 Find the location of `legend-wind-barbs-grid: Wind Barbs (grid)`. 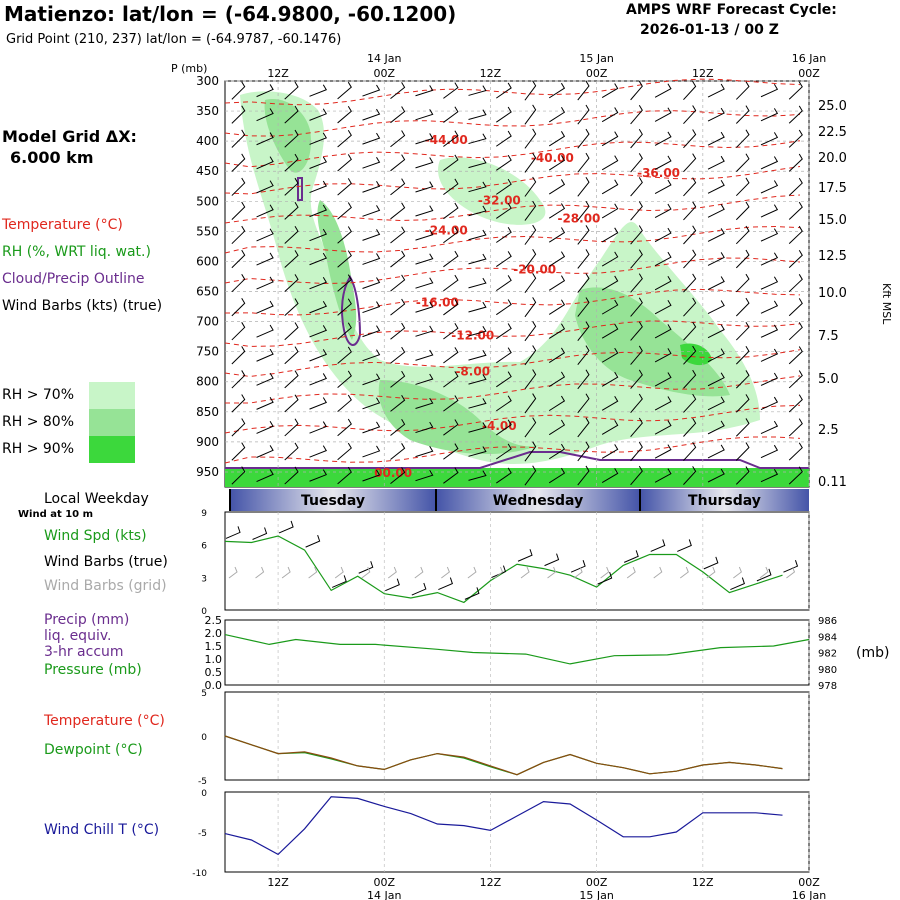

legend-wind-barbs-grid: Wind Barbs (grid) is located at coordinates (105, 586).